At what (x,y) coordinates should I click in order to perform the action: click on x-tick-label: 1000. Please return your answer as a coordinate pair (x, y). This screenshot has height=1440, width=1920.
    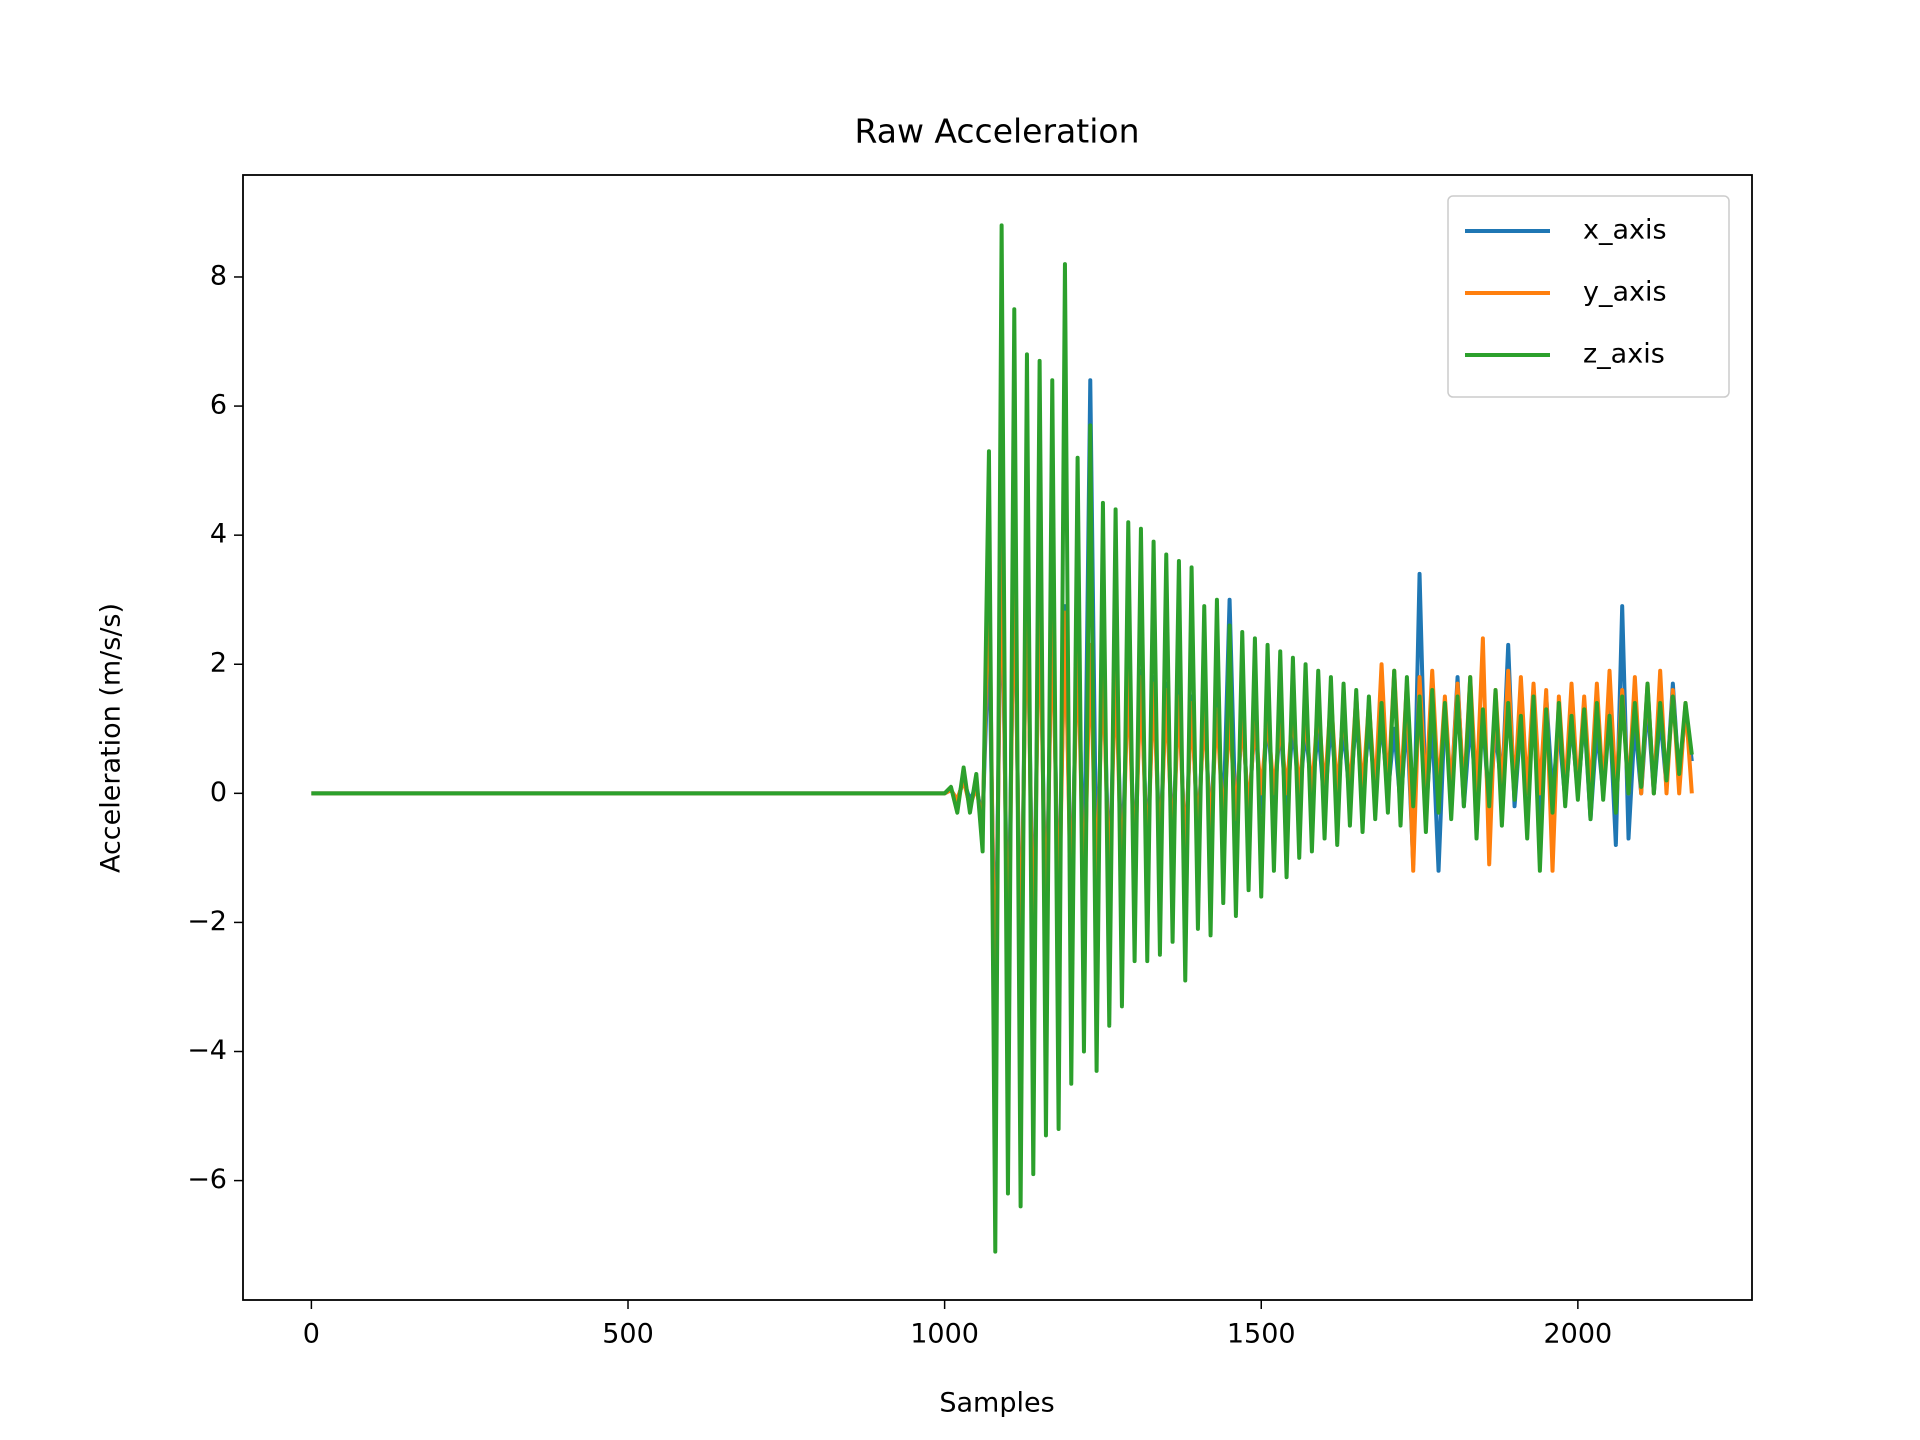
    Looking at the image, I should click on (944, 1334).